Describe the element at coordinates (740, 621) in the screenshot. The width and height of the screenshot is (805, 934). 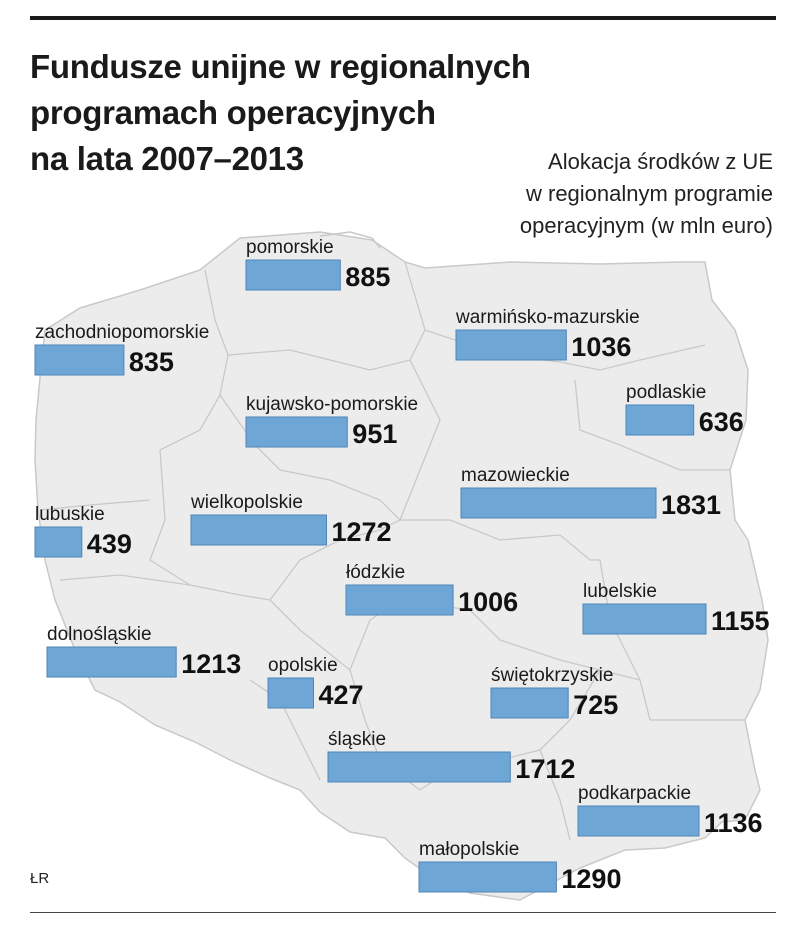
I see `value-label-9: 1155` at that location.